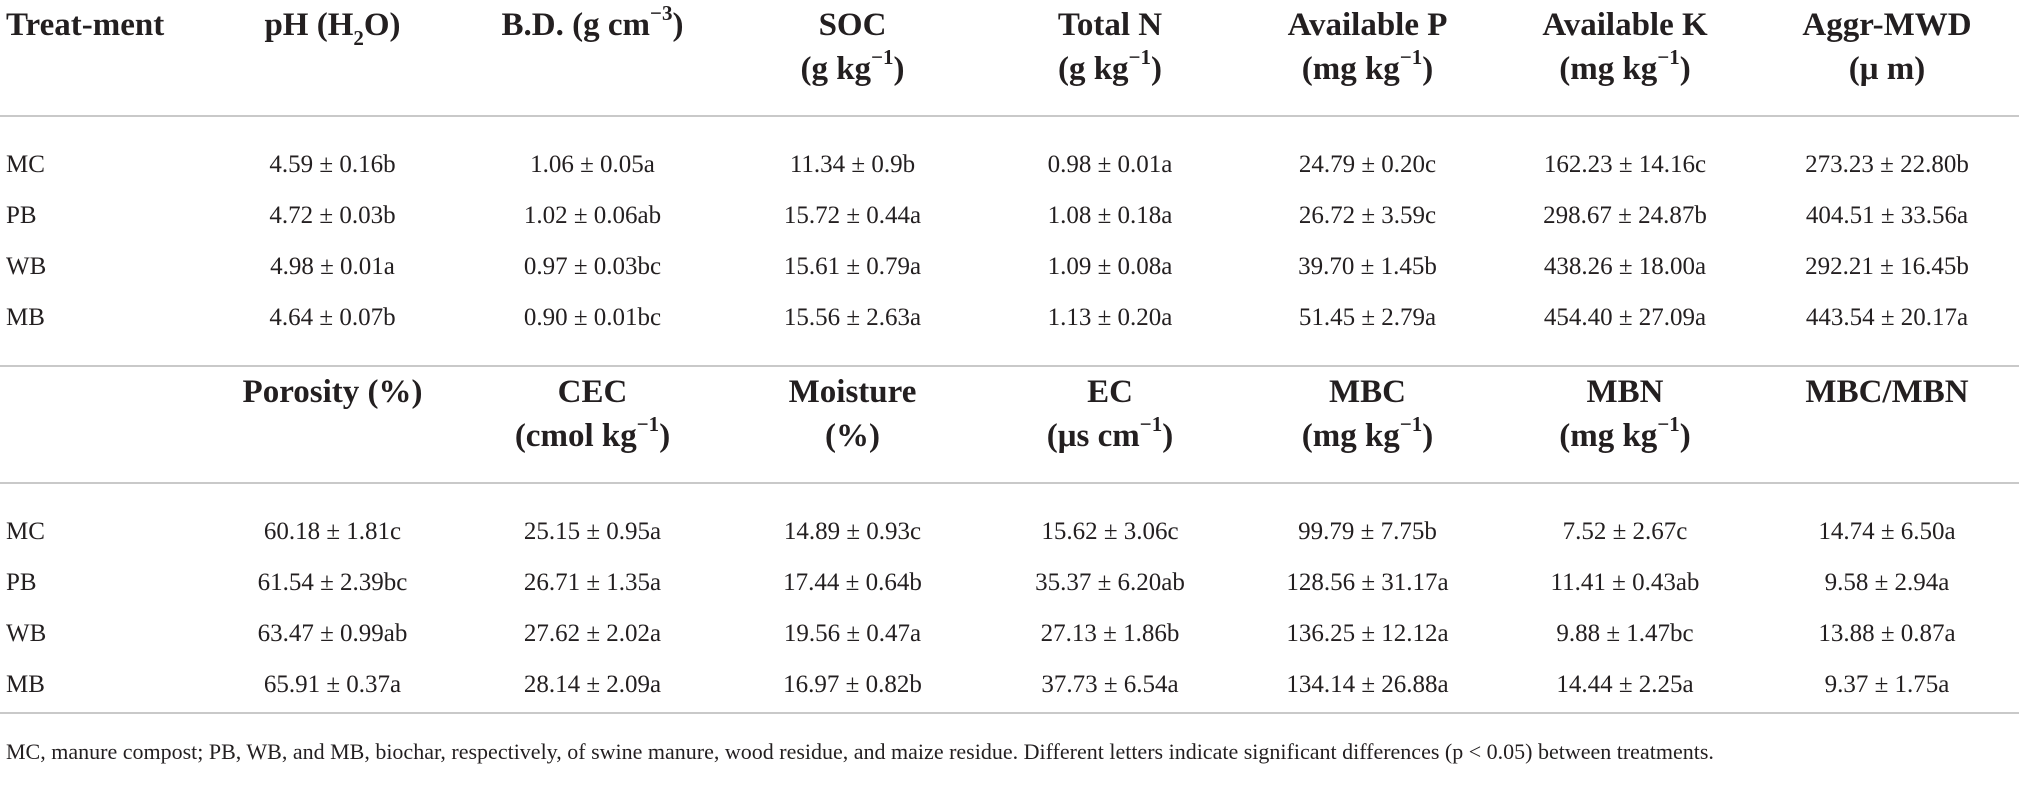 This screenshot has height=794, width=2019. Describe the element at coordinates (102, 424) in the screenshot. I see `column-header-blank` at that location.